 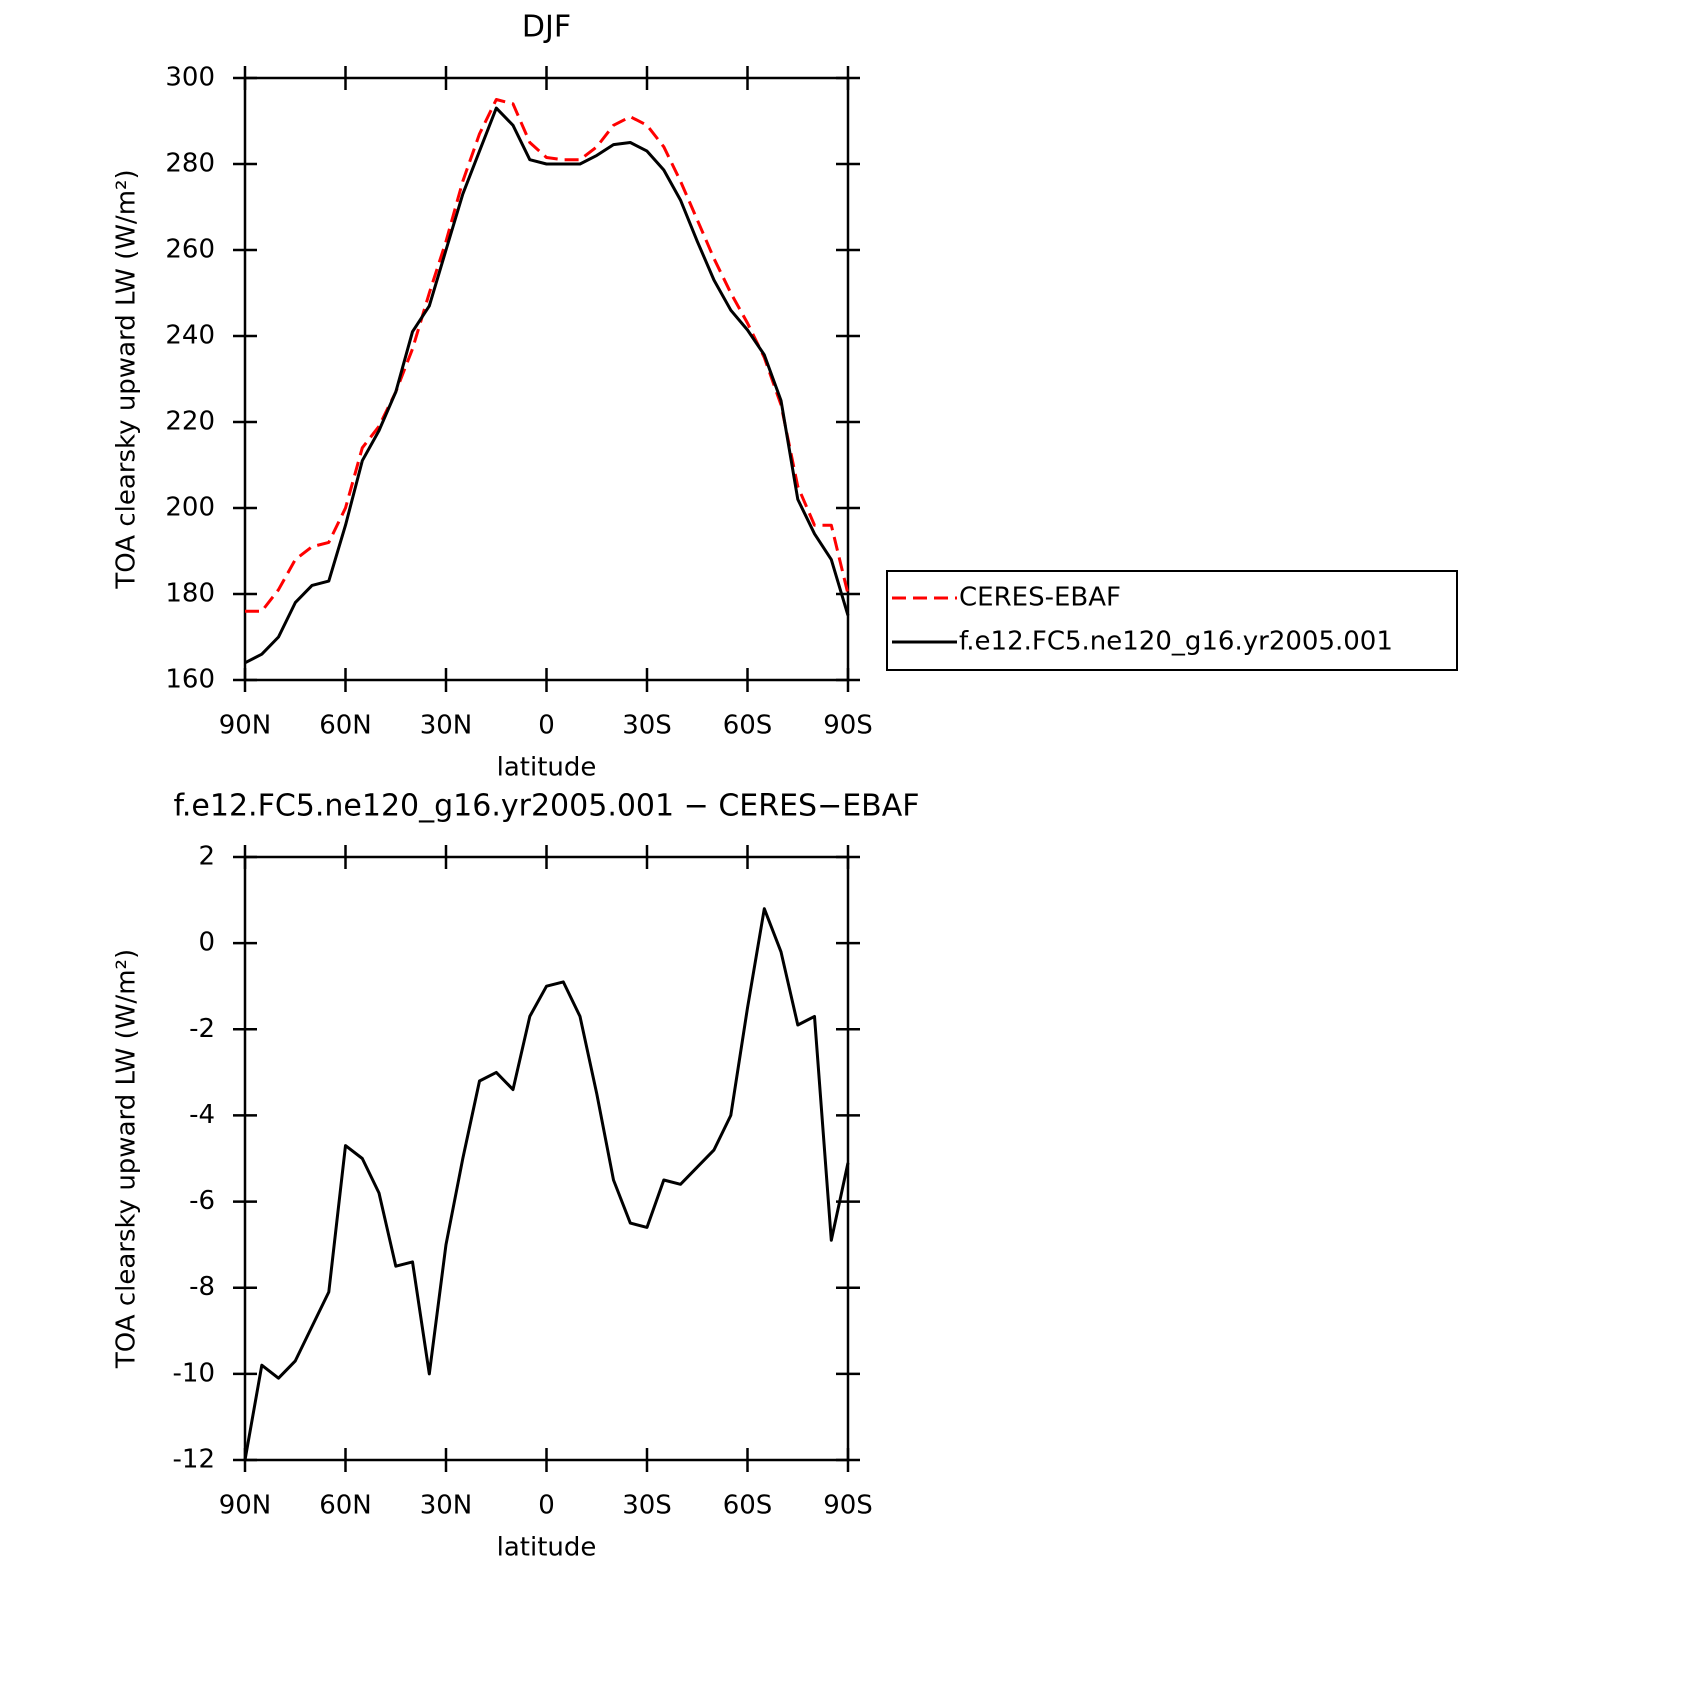 What do you see at coordinates (194, 1460) in the screenshot?
I see `y-tick-label: -12` at bounding box center [194, 1460].